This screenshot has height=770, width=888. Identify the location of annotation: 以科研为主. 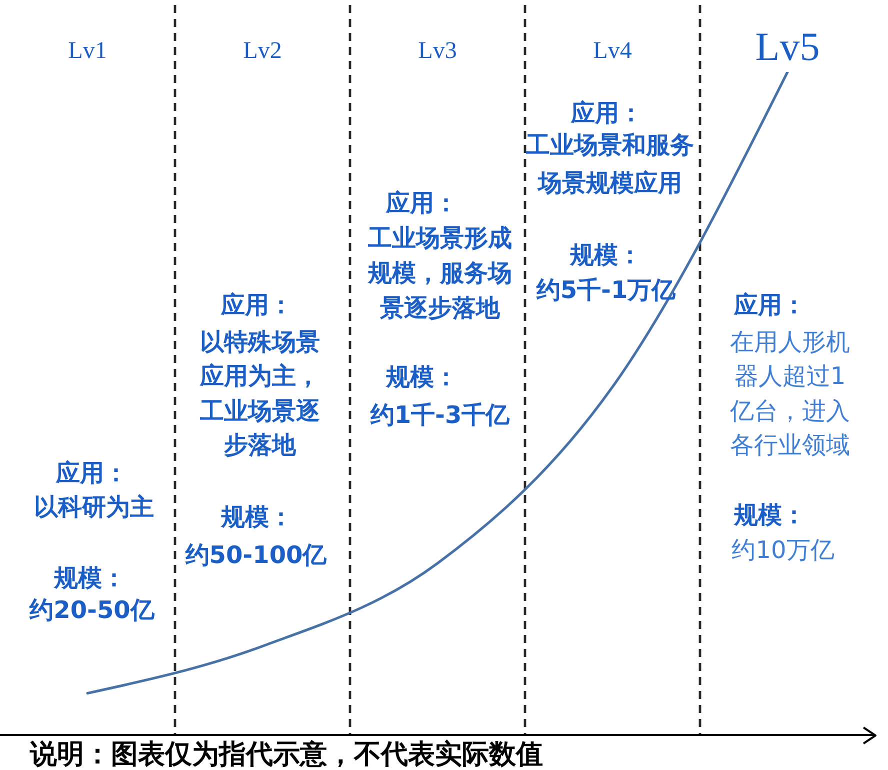
(94, 507).